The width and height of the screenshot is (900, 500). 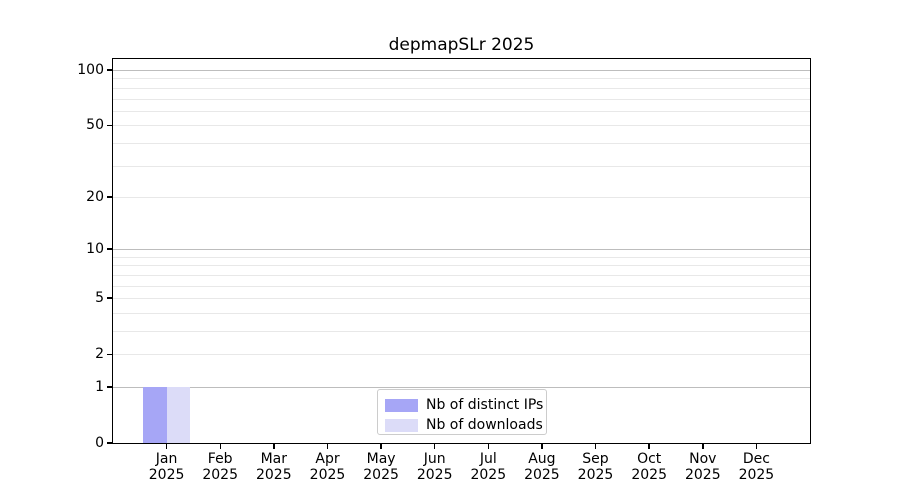 What do you see at coordinates (95, 196) in the screenshot?
I see `y-tick-label: 20` at bounding box center [95, 196].